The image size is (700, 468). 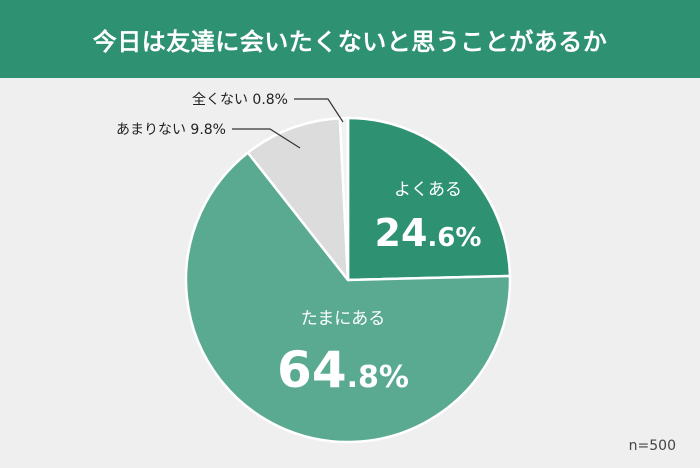 I want to click on slice-value-0: 24.6%, so click(x=428, y=233).